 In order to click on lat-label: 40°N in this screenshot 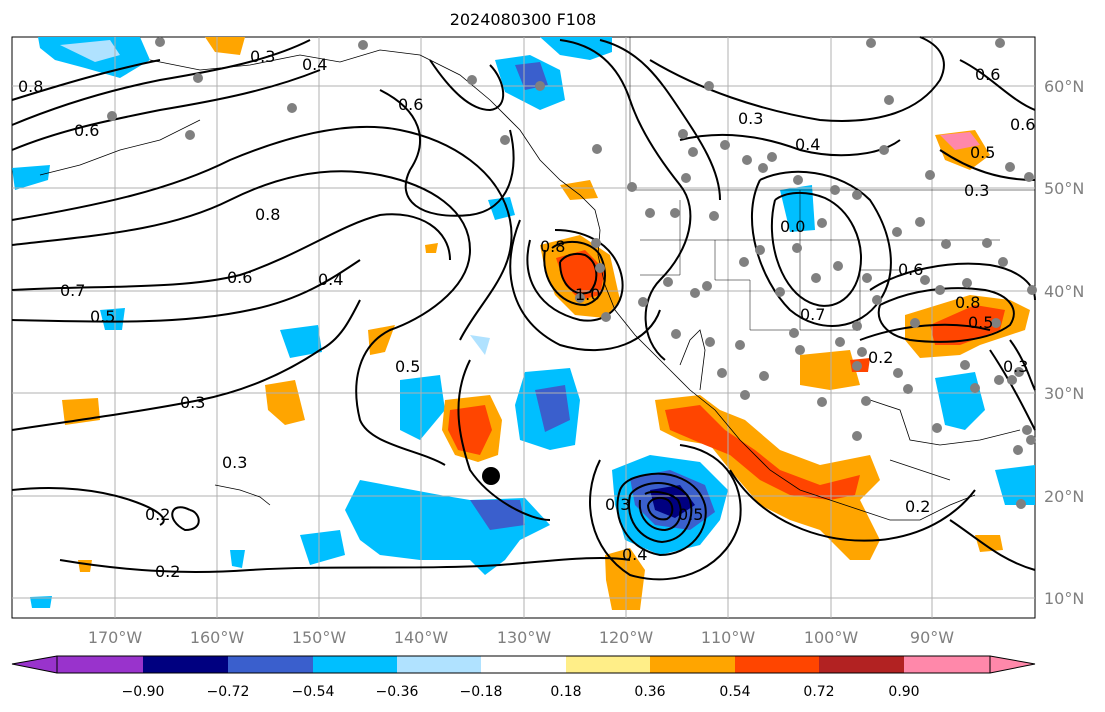, I will do `click(1064, 291)`.